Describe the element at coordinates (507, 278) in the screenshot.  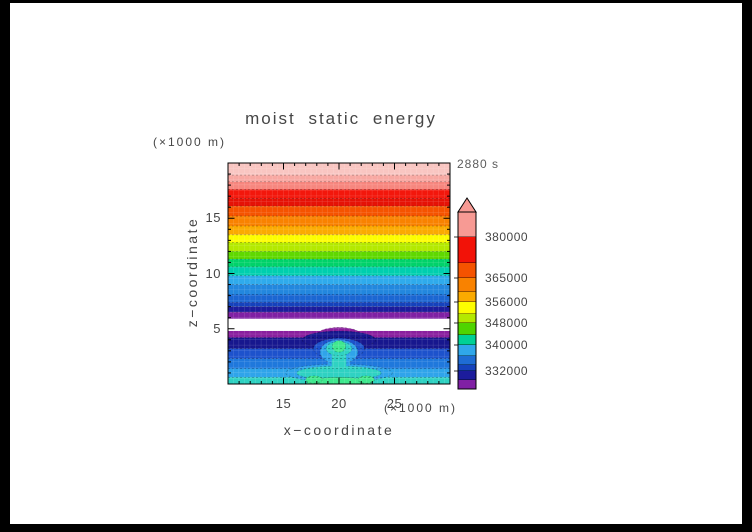
I see `colorbar-value-label: 365000` at that location.